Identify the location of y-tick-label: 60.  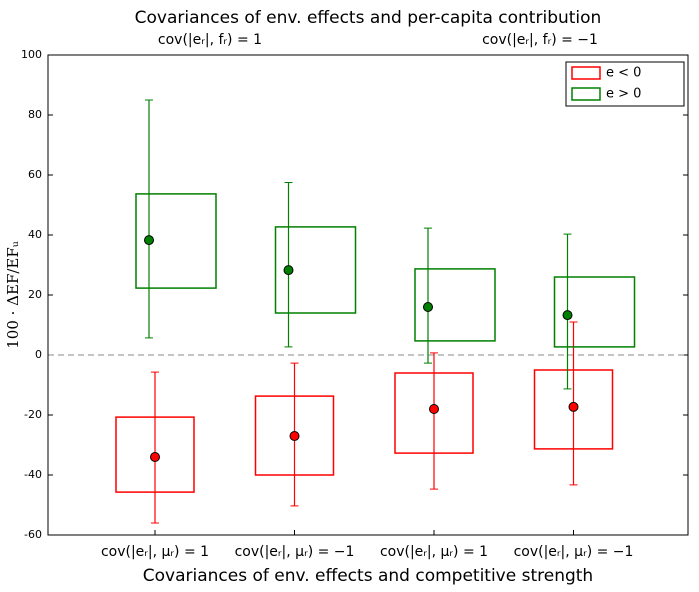
(35, 174).